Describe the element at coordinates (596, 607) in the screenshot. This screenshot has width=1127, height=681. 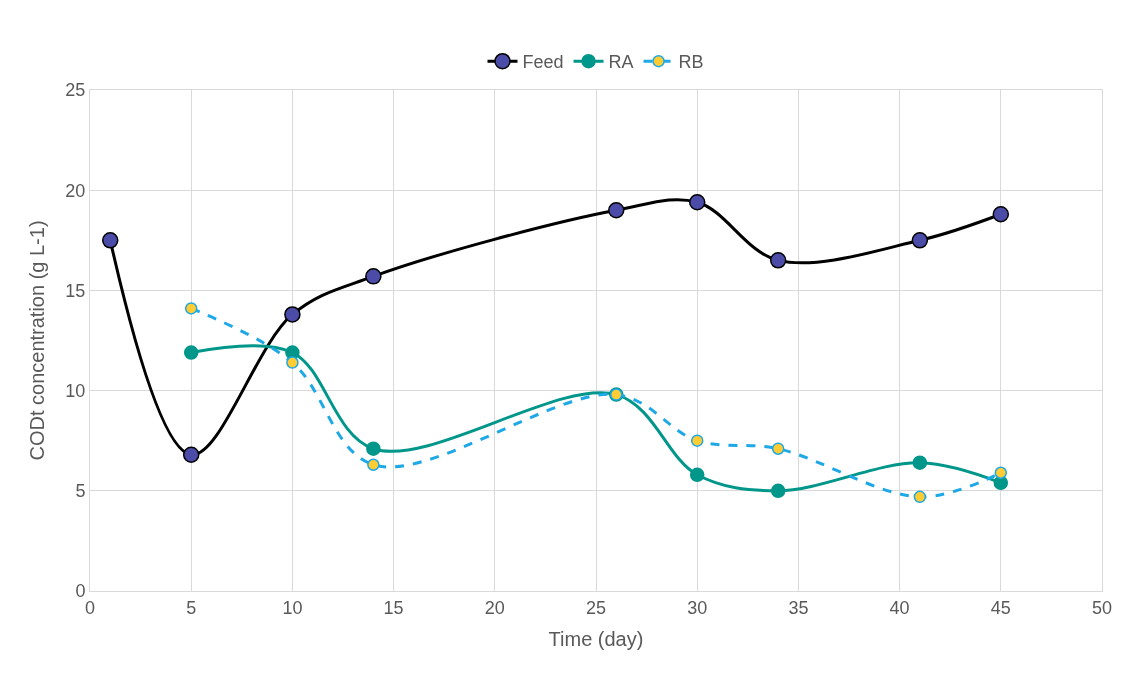
I see `x-tick-label: 25` at that location.